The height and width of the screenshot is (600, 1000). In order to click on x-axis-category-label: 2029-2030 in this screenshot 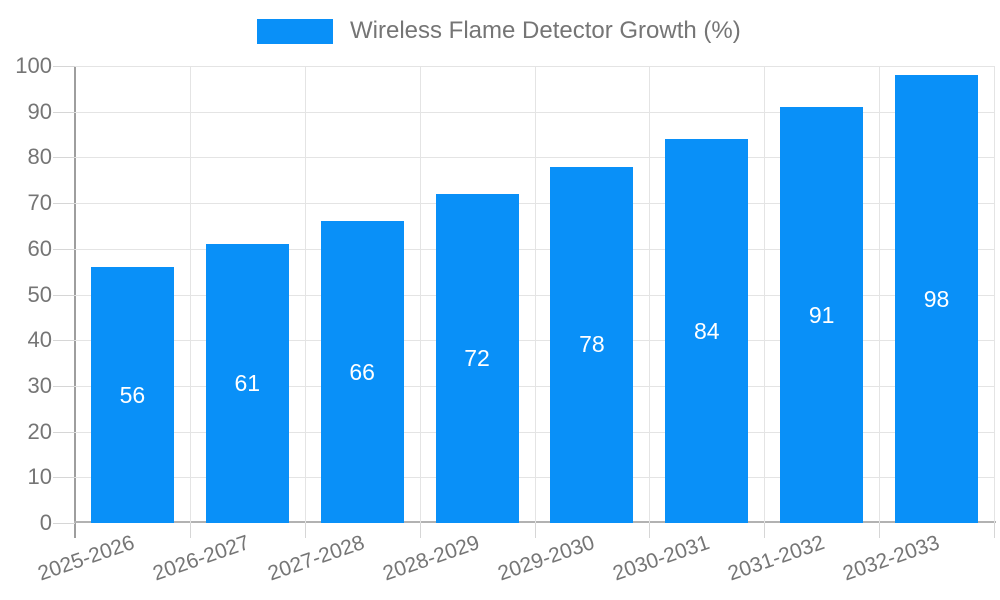, I will do `click(546, 558)`.